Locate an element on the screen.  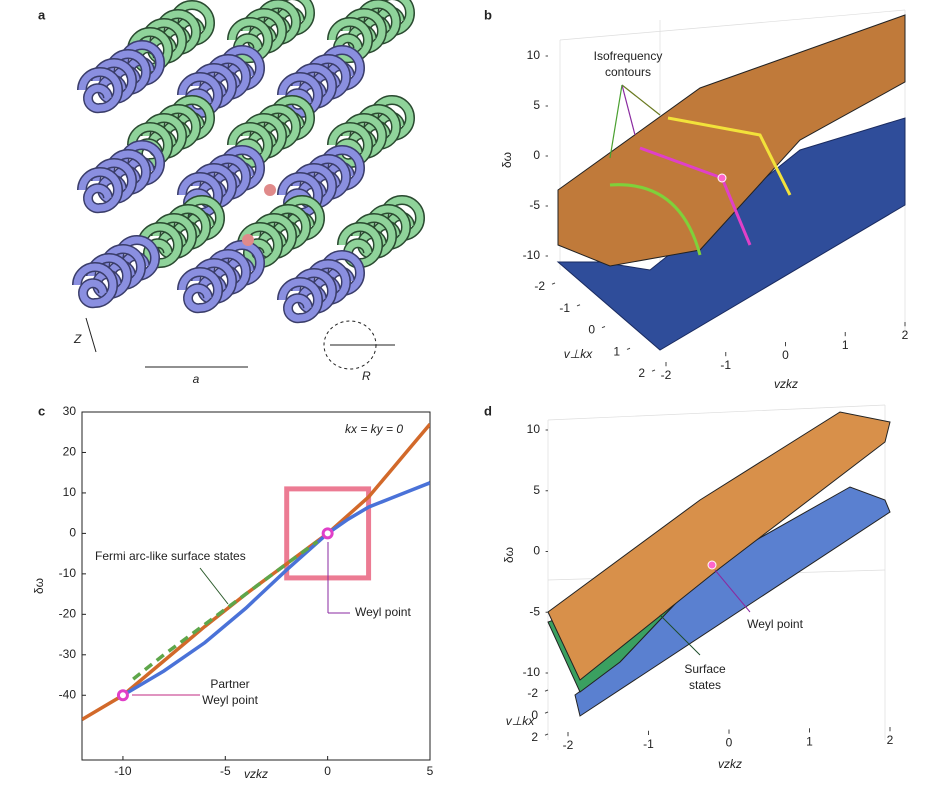
y-tick-label: 10 is located at coordinates (70, 492).